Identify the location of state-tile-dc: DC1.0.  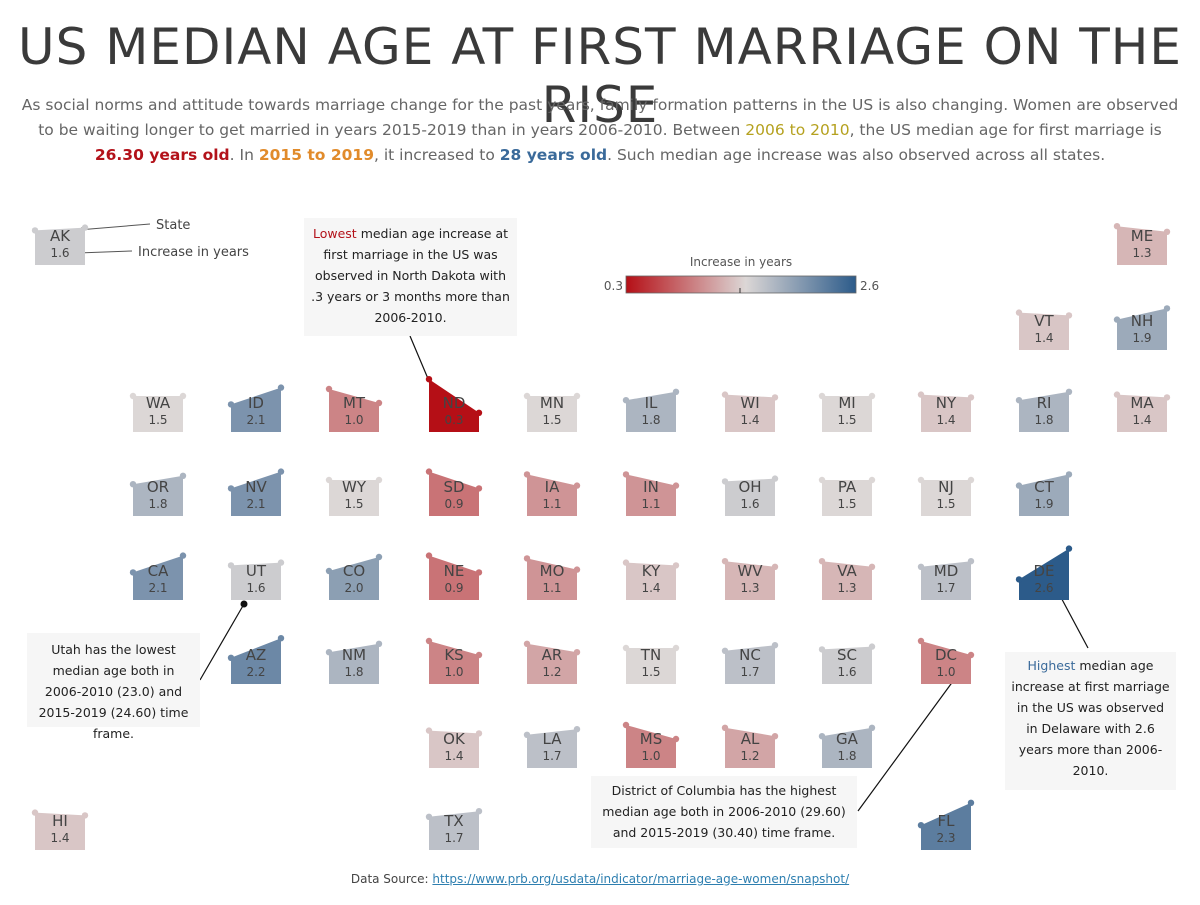
(946, 660).